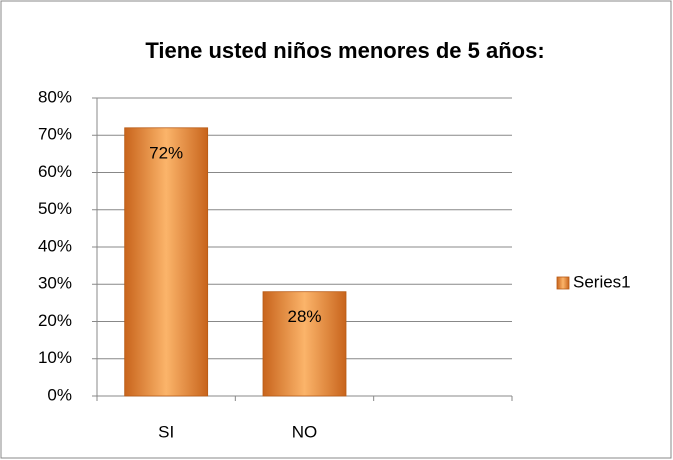 This screenshot has height=460, width=673. Describe the element at coordinates (344, 50) in the screenshot. I see `chart-title: Tiene usted niños menores de 5 años:` at that location.